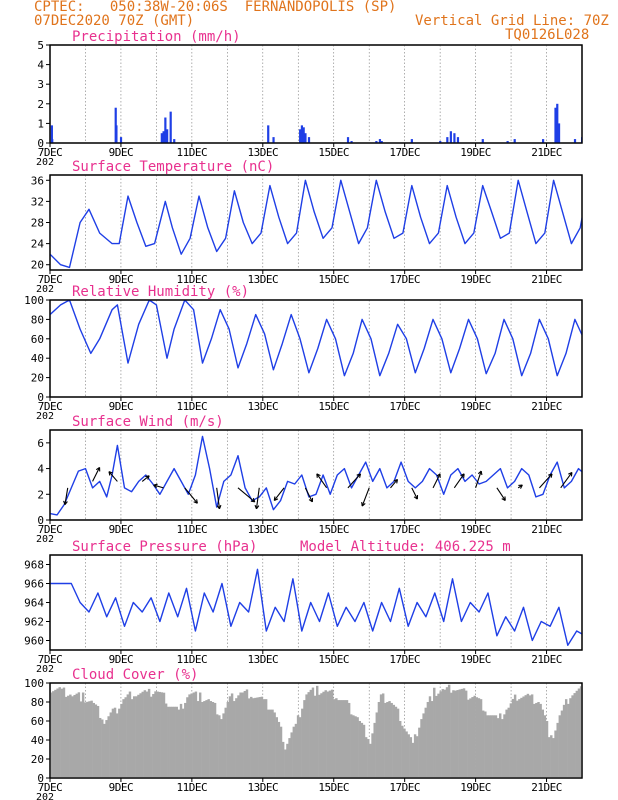 The height and width of the screenshot is (800, 618). I want to click on vertical-grid-note: Vertical Grid Line: 70Z, so click(512, 21).